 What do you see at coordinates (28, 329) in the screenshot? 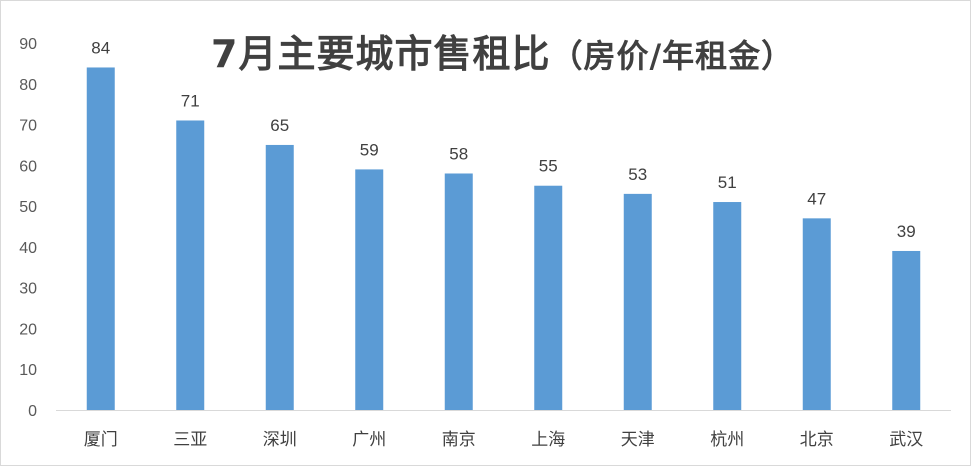
I see `y-tick-label: 20` at bounding box center [28, 329].